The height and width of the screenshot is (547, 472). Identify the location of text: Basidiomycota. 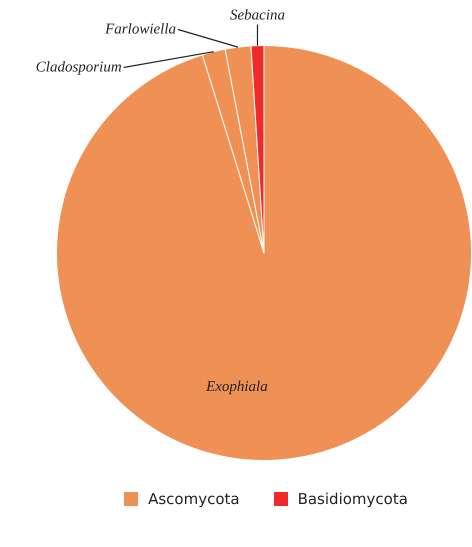
(353, 499).